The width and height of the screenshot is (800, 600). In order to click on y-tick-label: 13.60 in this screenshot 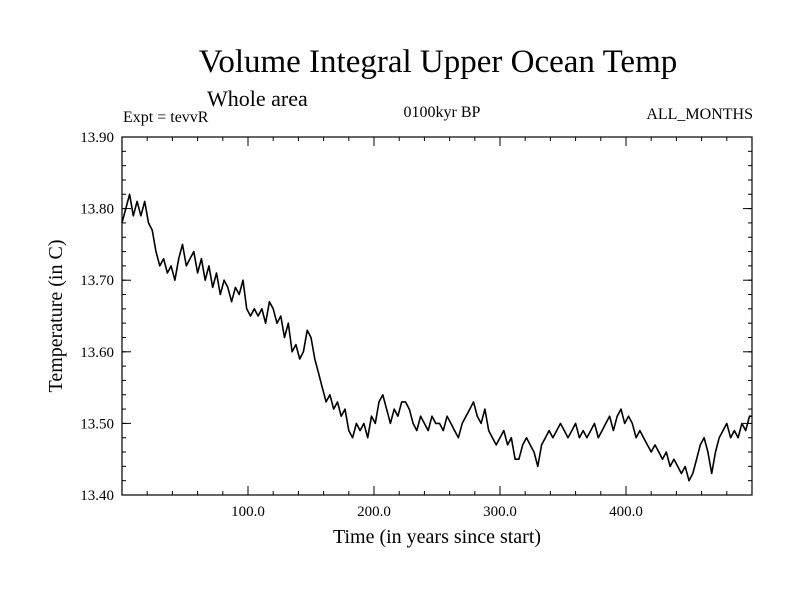, I will do `click(97, 353)`.